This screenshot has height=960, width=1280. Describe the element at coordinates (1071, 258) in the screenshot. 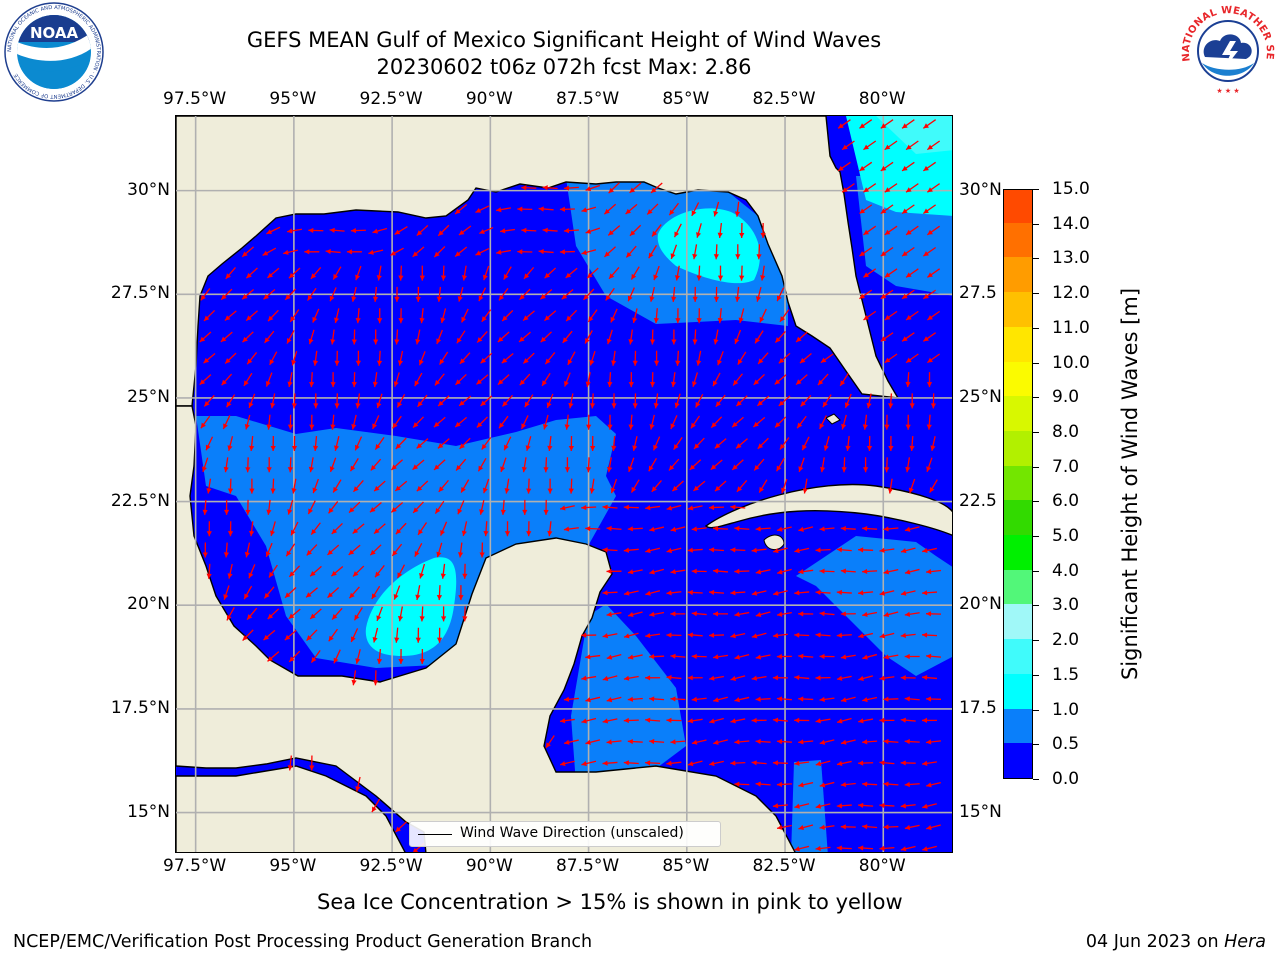

I see `colorbar-tick-label: 13.0` at that location.